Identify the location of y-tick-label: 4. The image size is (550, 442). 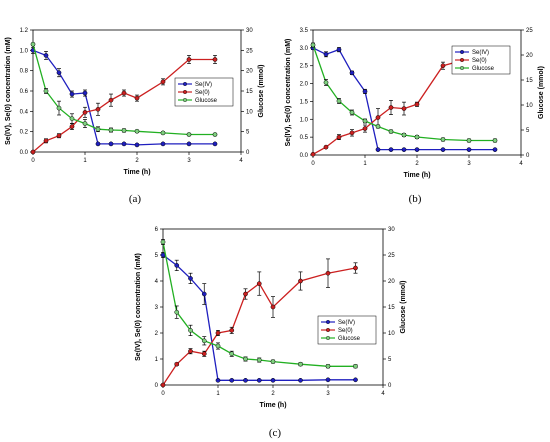
(157, 282).